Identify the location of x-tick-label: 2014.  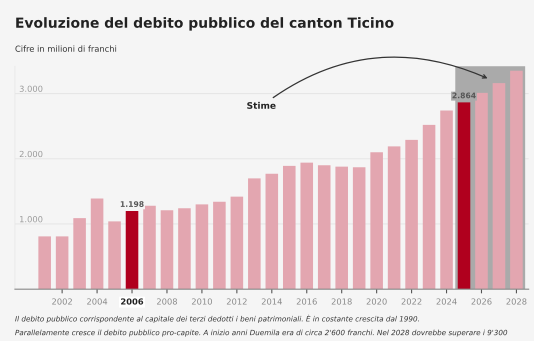
(272, 301).